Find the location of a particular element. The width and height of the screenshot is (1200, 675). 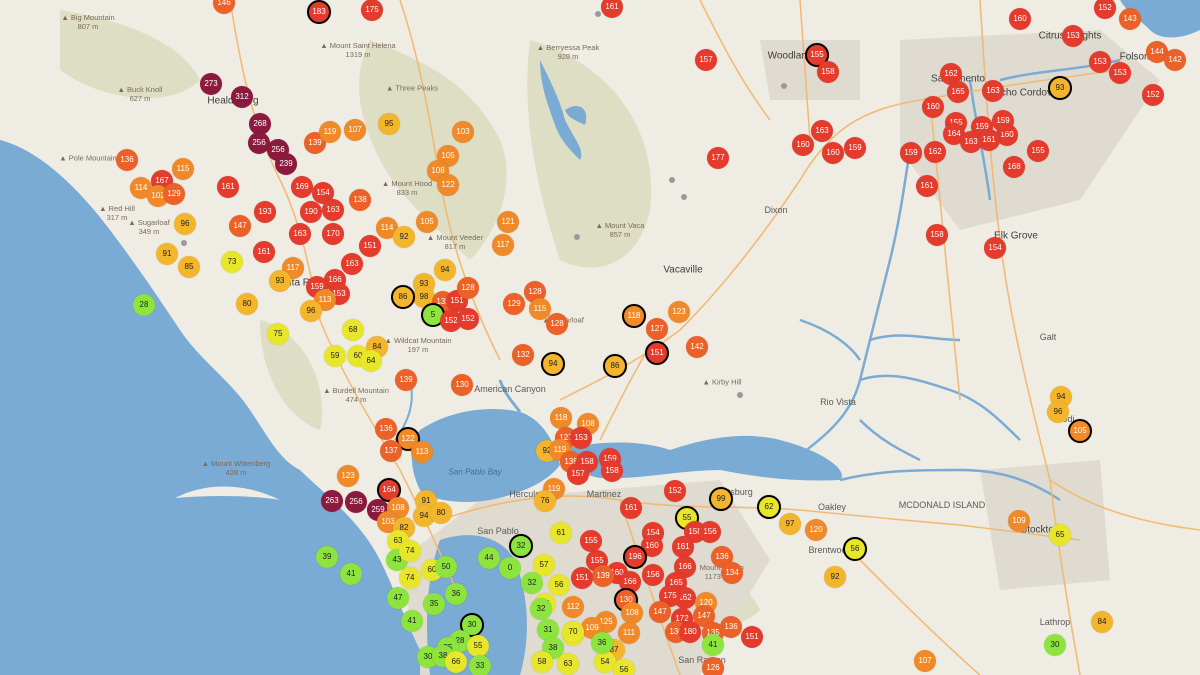

aqi-sensor-marker: 95 is located at coordinates (389, 124).